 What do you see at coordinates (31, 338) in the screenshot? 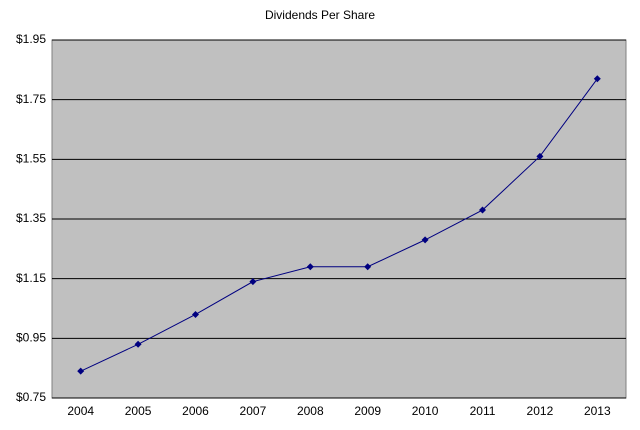
I see `y-tick-label: $0.95` at bounding box center [31, 338].